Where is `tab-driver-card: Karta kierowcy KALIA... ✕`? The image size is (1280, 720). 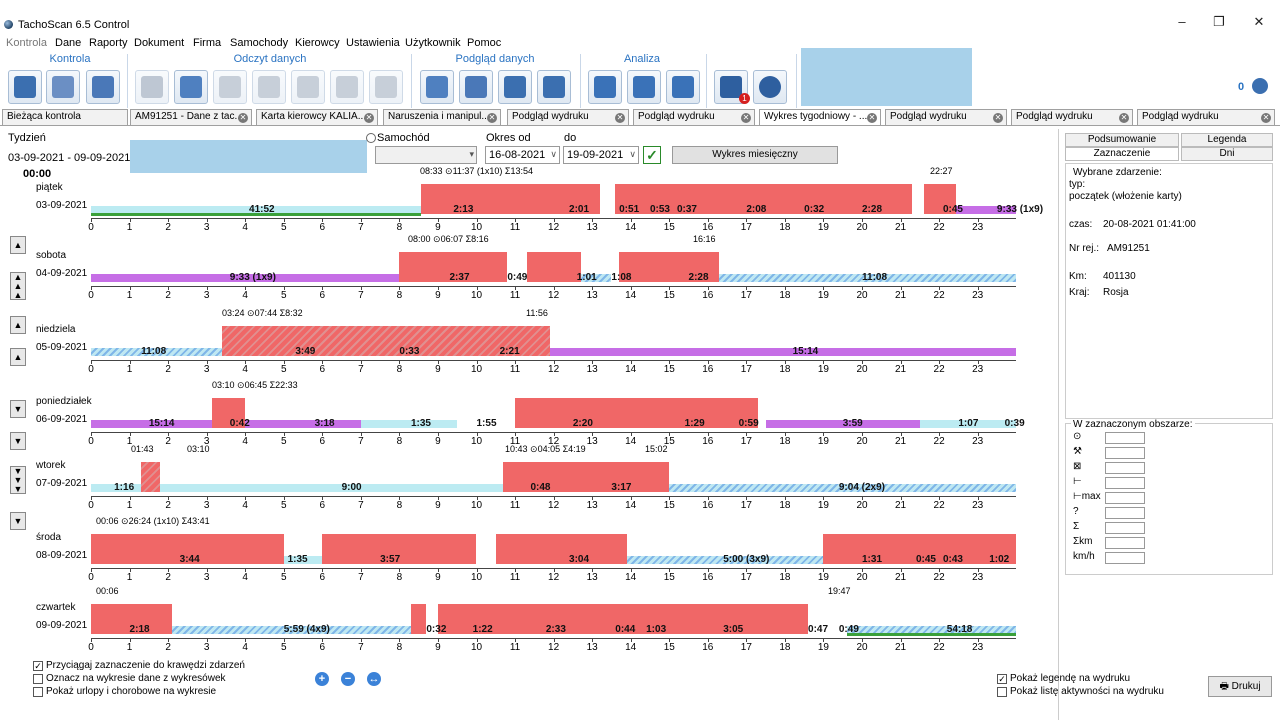
tab-driver-card: Karta kierowcy KALIA... ✕ is located at coordinates (317, 117).